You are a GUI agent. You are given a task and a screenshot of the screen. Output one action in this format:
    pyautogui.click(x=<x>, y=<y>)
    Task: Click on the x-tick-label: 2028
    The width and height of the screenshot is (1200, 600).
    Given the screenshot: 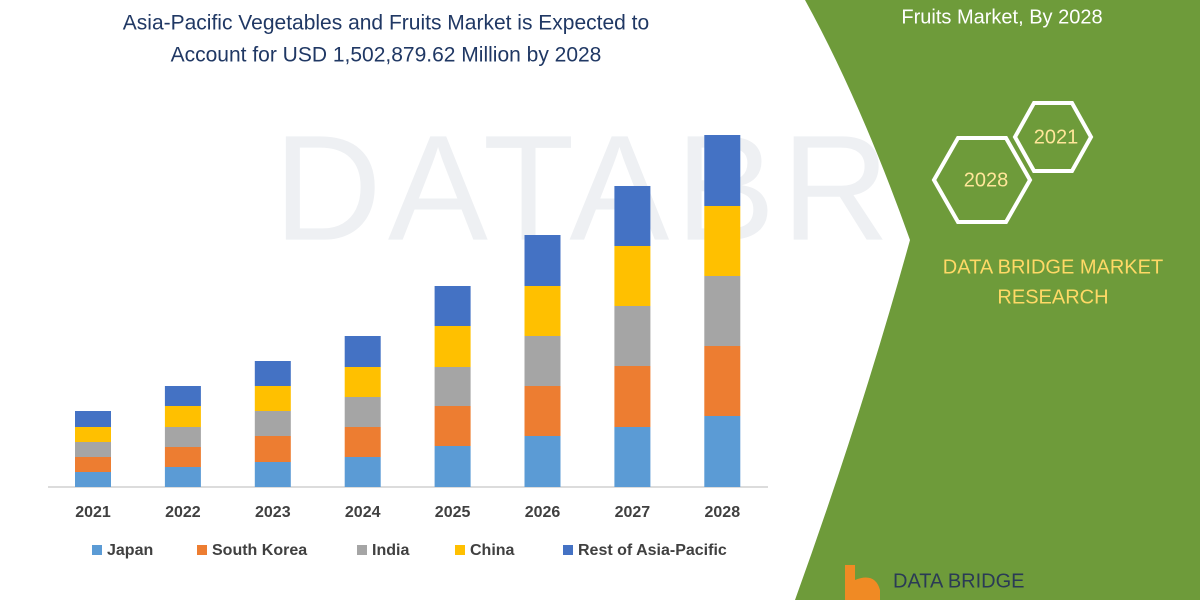 What is the action you would take?
    pyautogui.click(x=723, y=512)
    